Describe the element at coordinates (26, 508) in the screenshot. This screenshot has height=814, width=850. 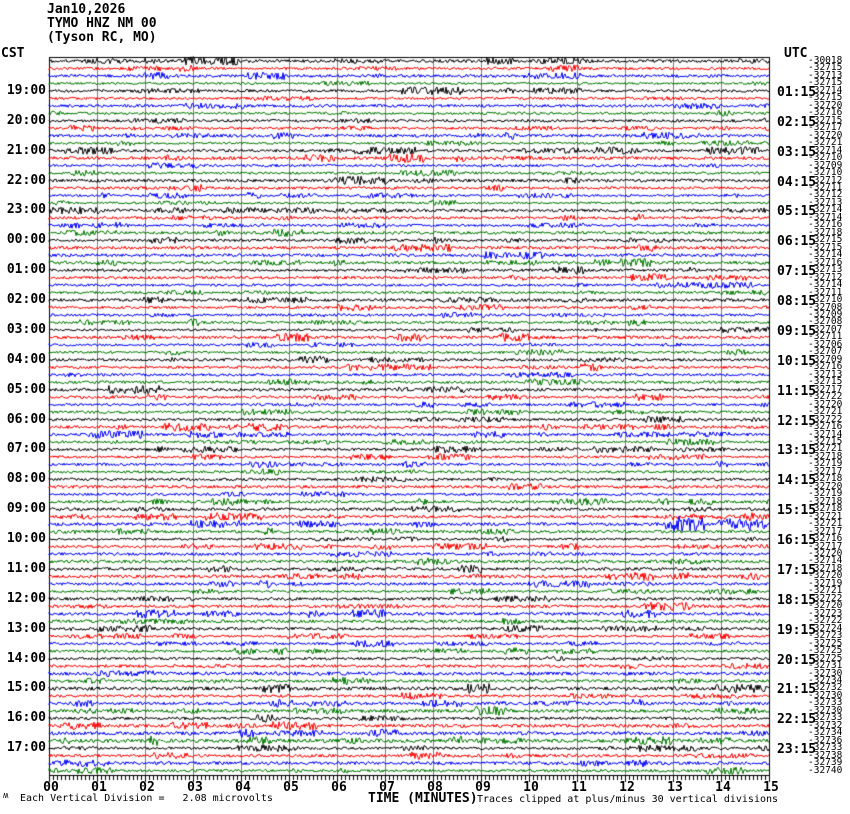
I see `cst-hour-label: 09:00` at that location.